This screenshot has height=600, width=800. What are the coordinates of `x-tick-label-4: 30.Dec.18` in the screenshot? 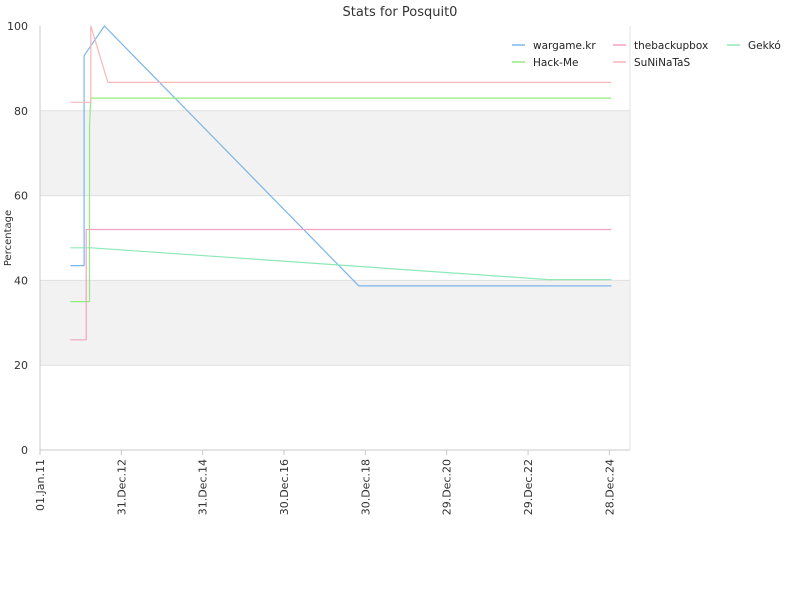 It's located at (365, 487).